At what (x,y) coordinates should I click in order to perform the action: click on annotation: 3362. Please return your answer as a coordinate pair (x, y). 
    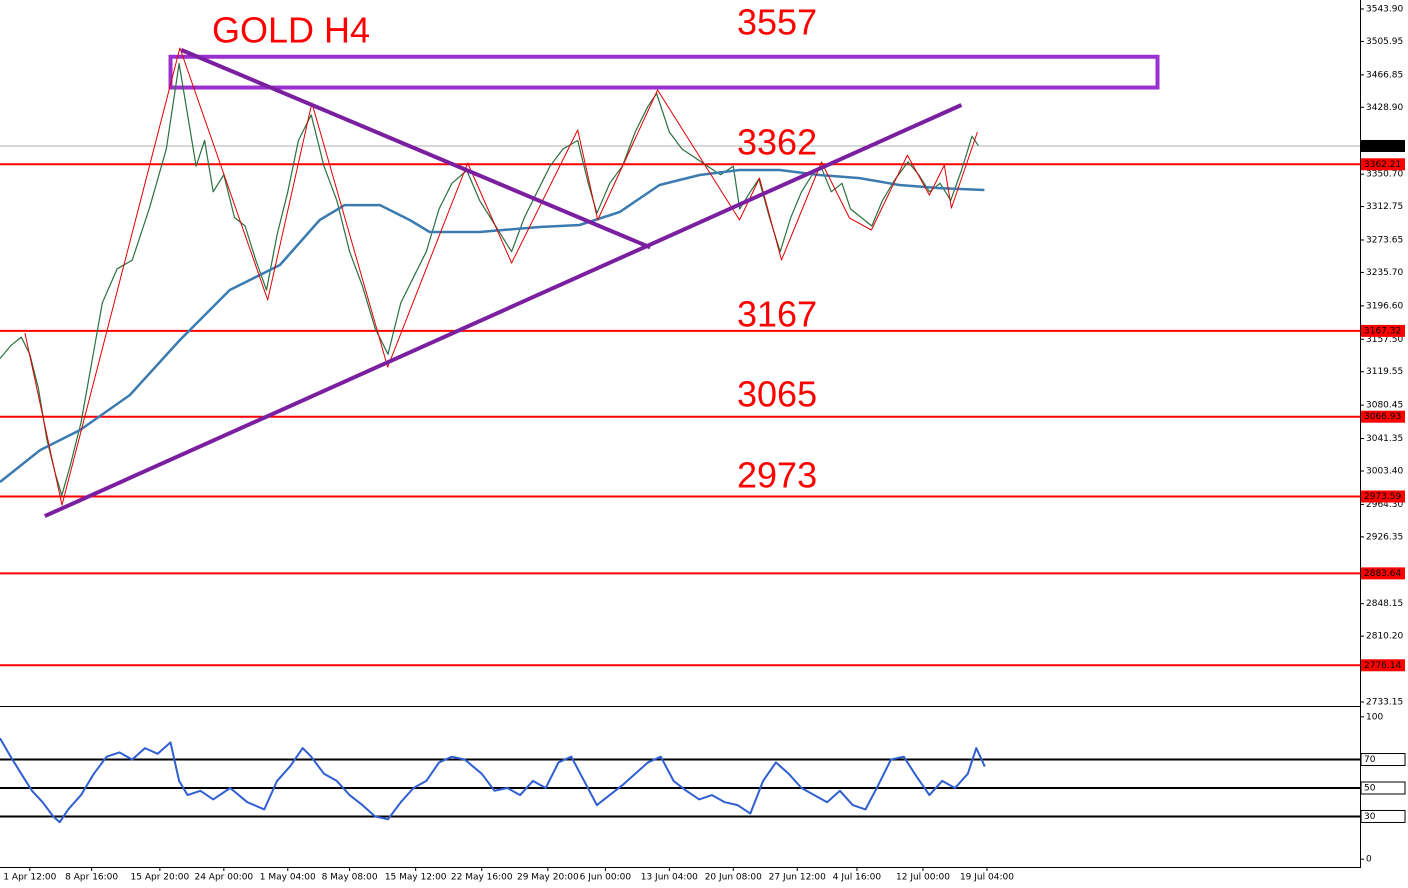
    Looking at the image, I should click on (777, 142).